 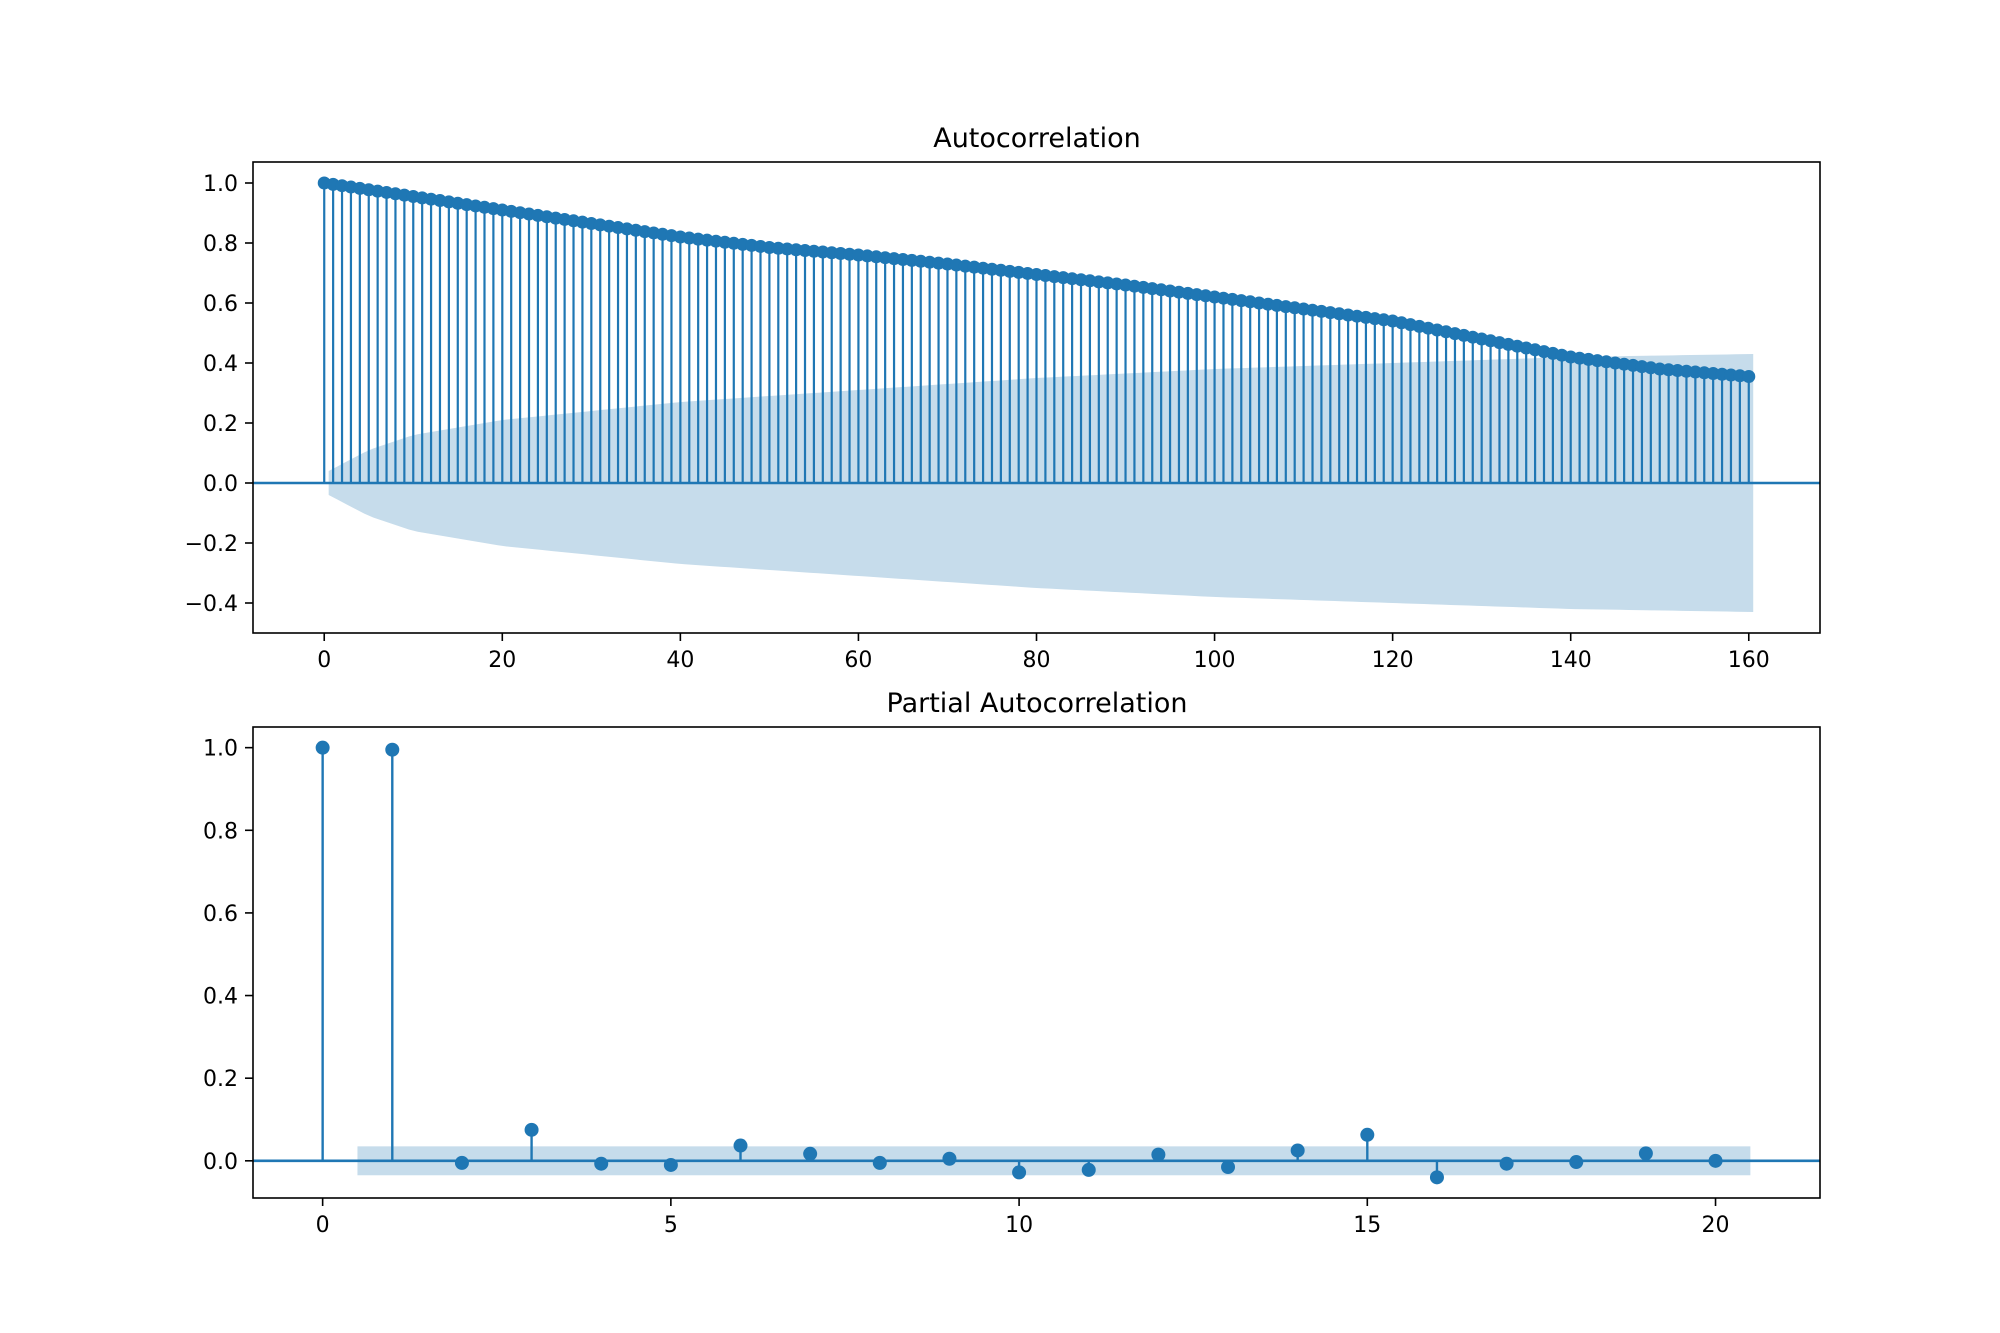 I want to click on acf-y-tick-label: 0.6, so click(x=220, y=304).